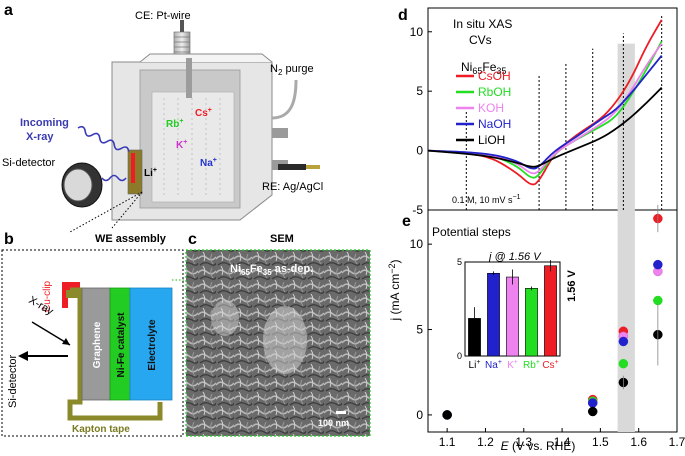  I want to click on ion-li: Li+, so click(150, 173).